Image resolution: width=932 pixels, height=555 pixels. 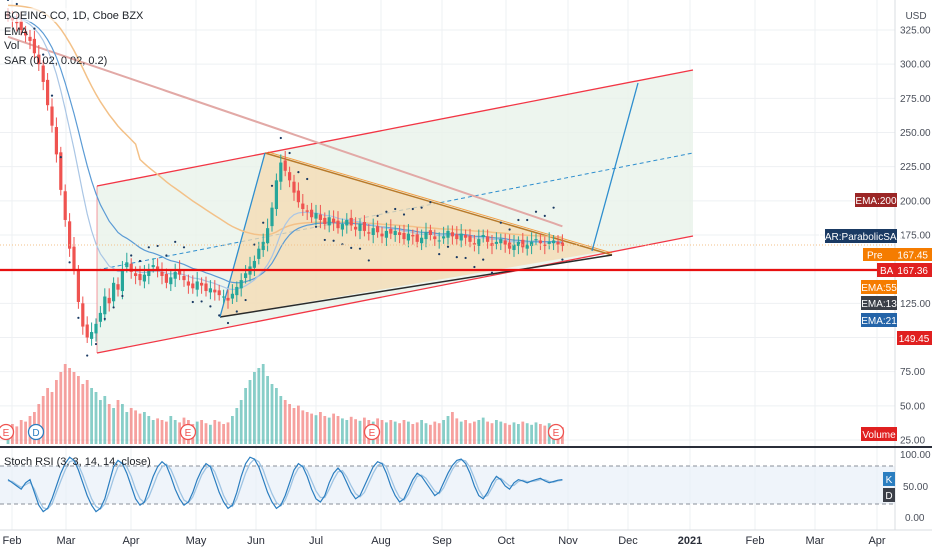 What do you see at coordinates (879, 303) in the screenshot?
I see `ema13-axis-label: EMA:13` at bounding box center [879, 303].